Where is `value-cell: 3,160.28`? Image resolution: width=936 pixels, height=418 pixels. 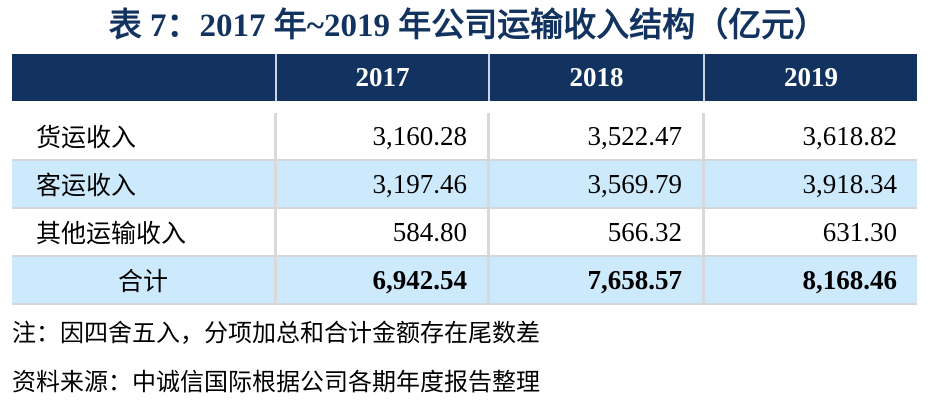
value-cell: 3,160.28 is located at coordinates (383, 136).